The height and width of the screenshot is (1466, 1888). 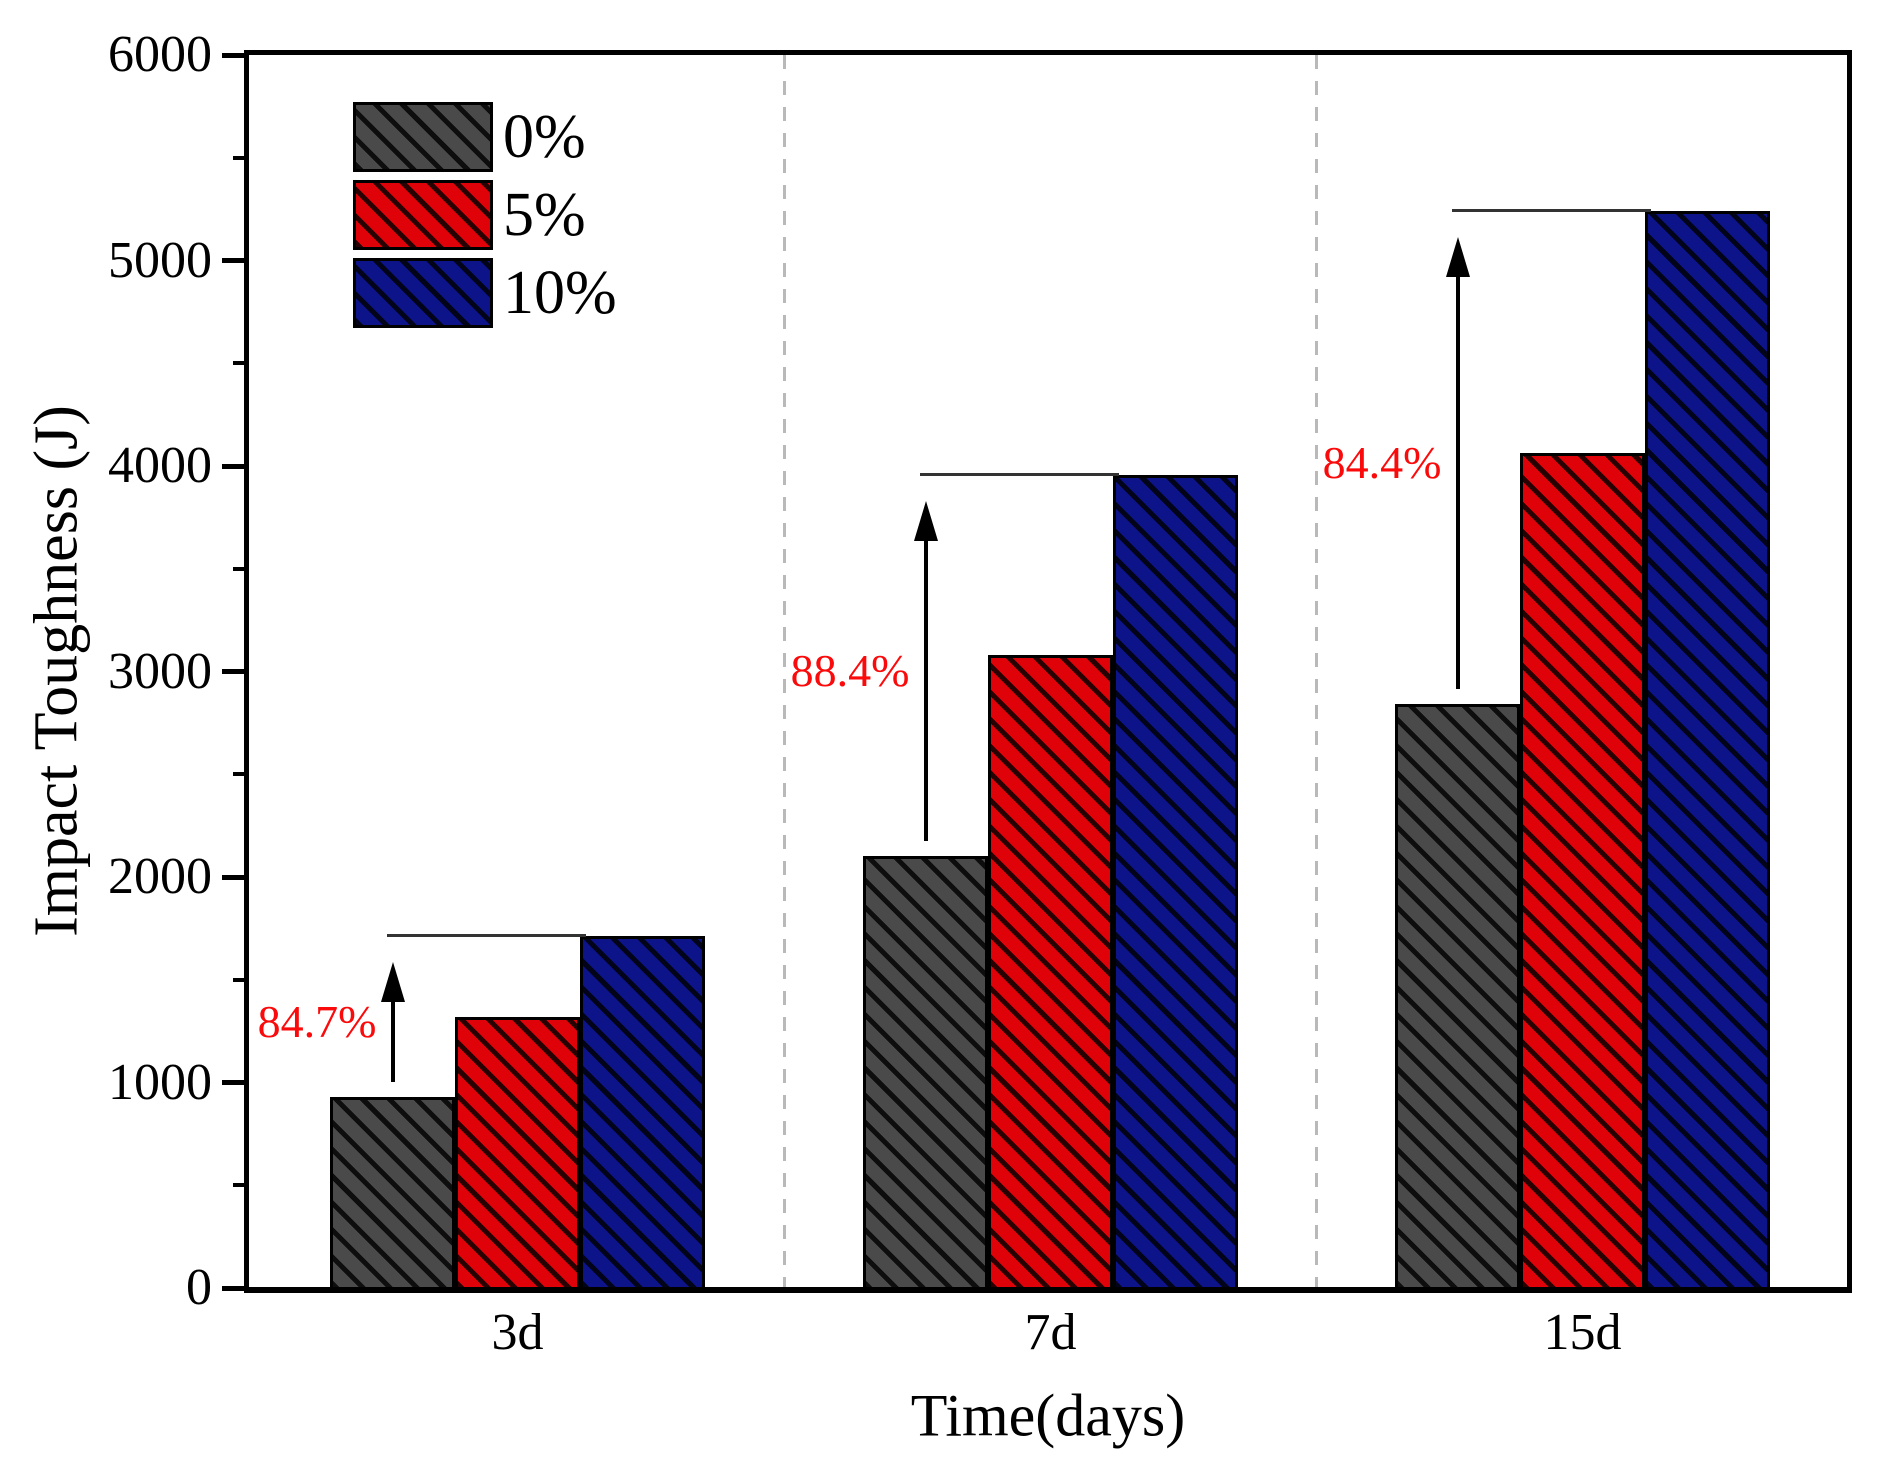 What do you see at coordinates (517, 1153) in the screenshot?
I see `bar-5%-3d` at bounding box center [517, 1153].